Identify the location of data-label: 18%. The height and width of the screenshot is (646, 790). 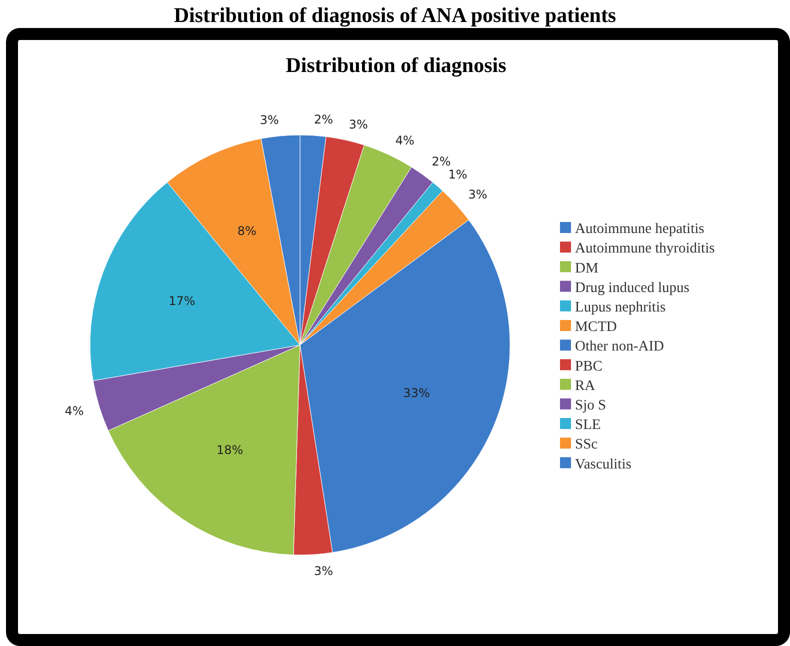
(230, 449).